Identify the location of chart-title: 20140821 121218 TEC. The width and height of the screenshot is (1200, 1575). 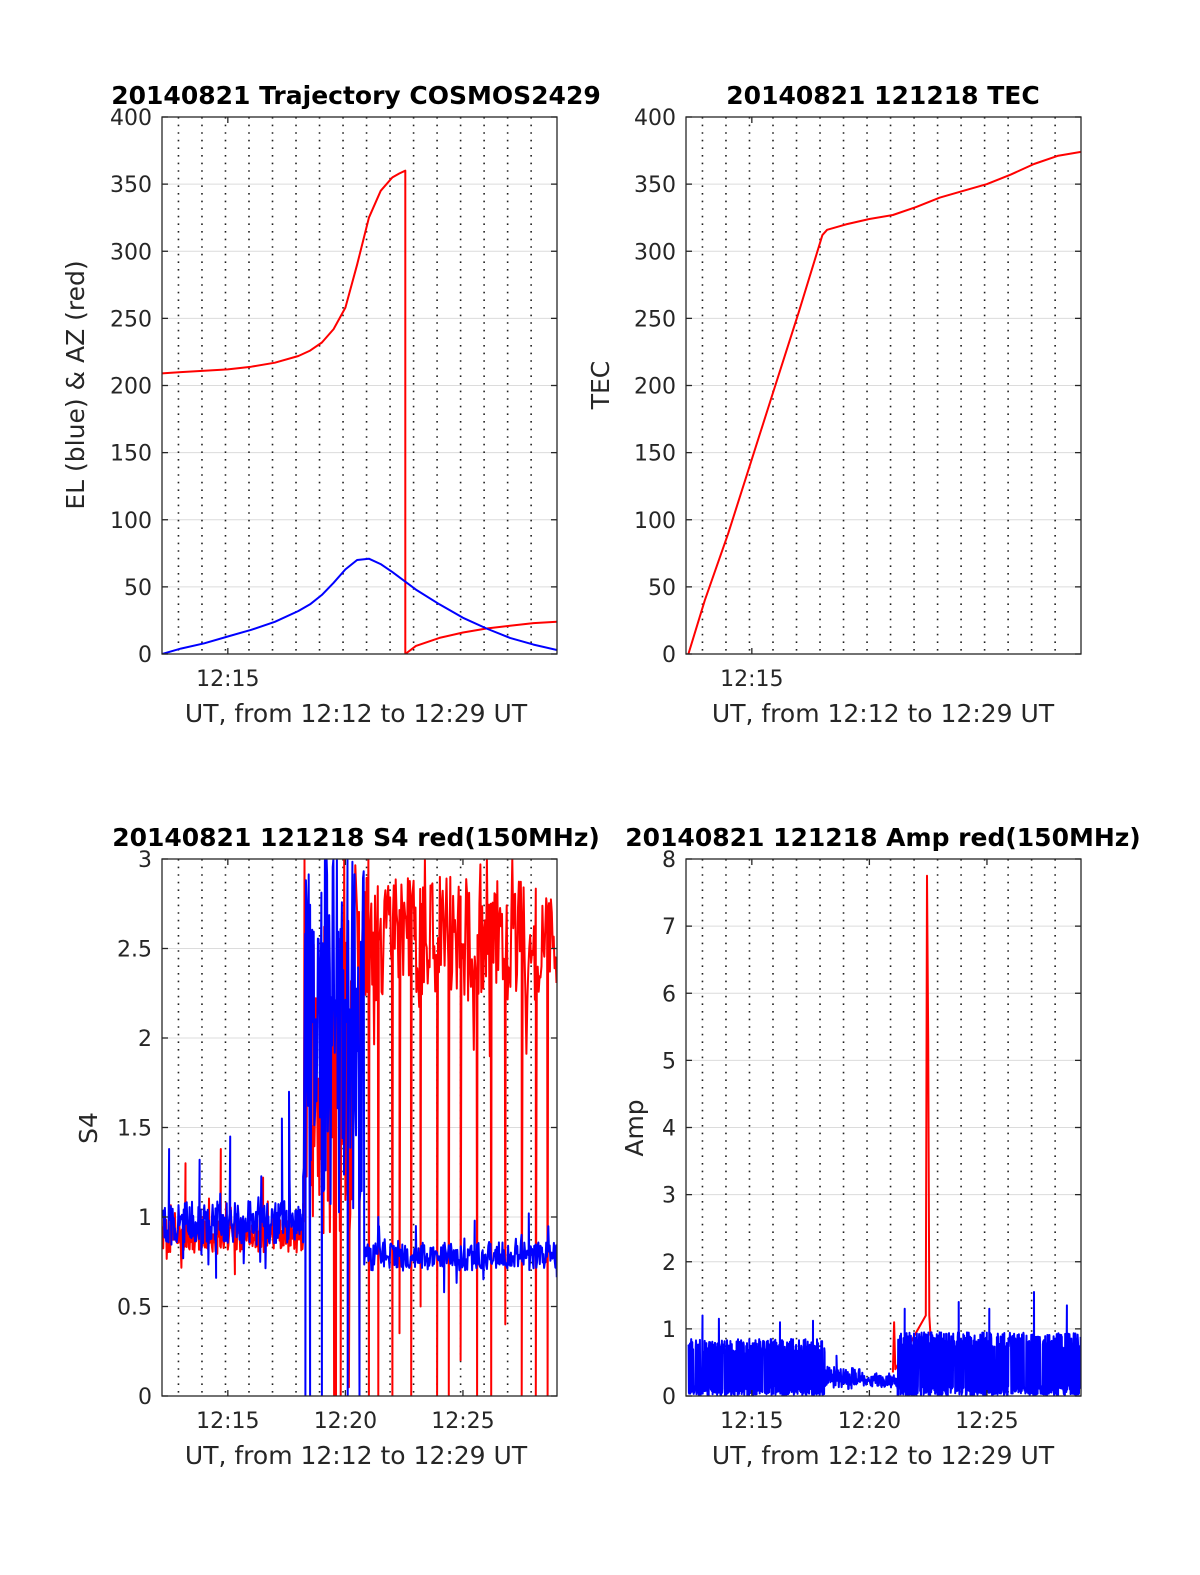
(882, 95).